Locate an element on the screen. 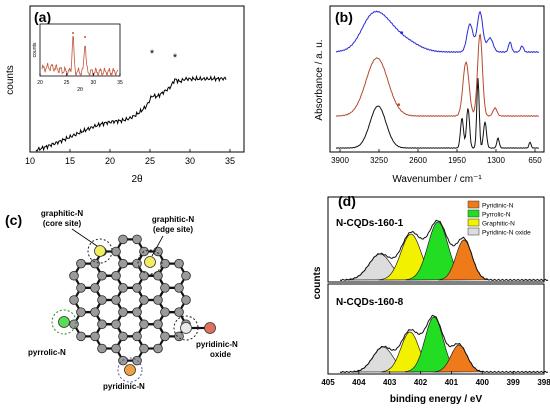 The image size is (550, 412). label-pyridinic: pyridinic-N is located at coordinates (124, 386).